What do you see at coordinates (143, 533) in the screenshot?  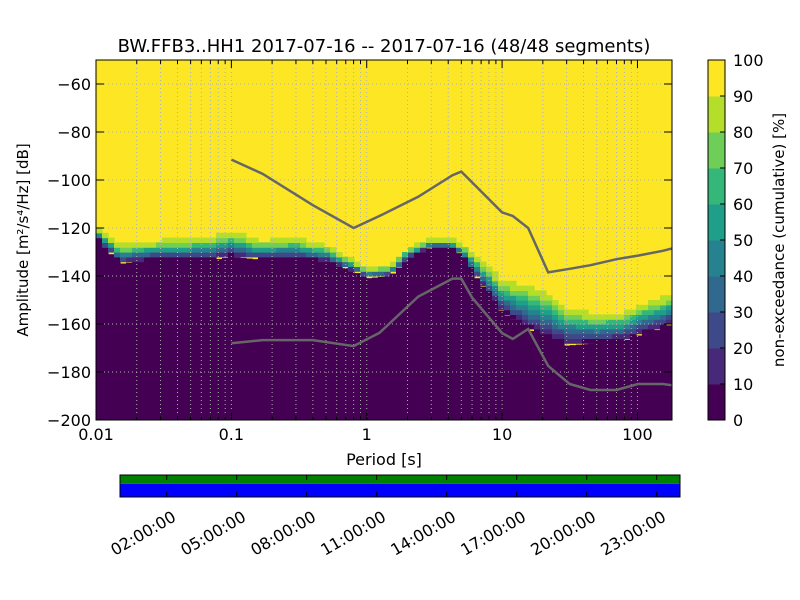 I see `coverage-tick-label: 02:00:00` at bounding box center [143, 533].